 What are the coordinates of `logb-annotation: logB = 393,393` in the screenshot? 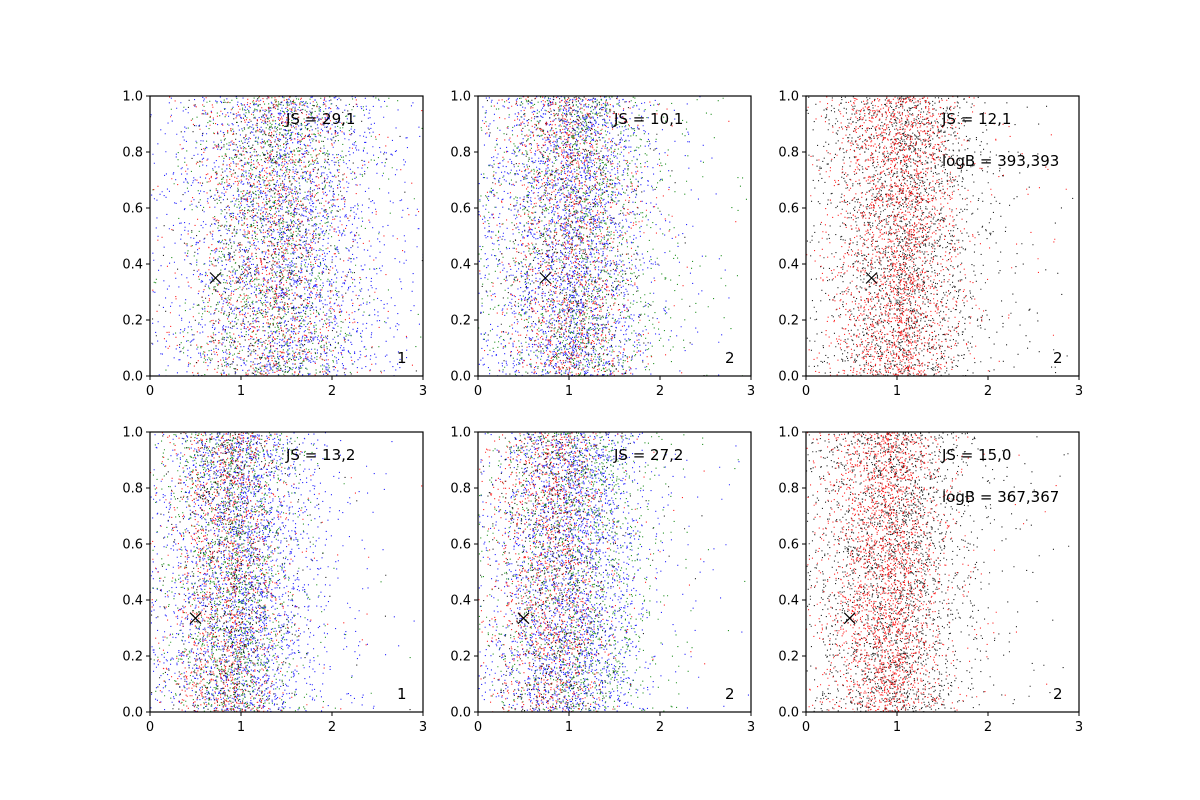 It's located at (1000, 161).